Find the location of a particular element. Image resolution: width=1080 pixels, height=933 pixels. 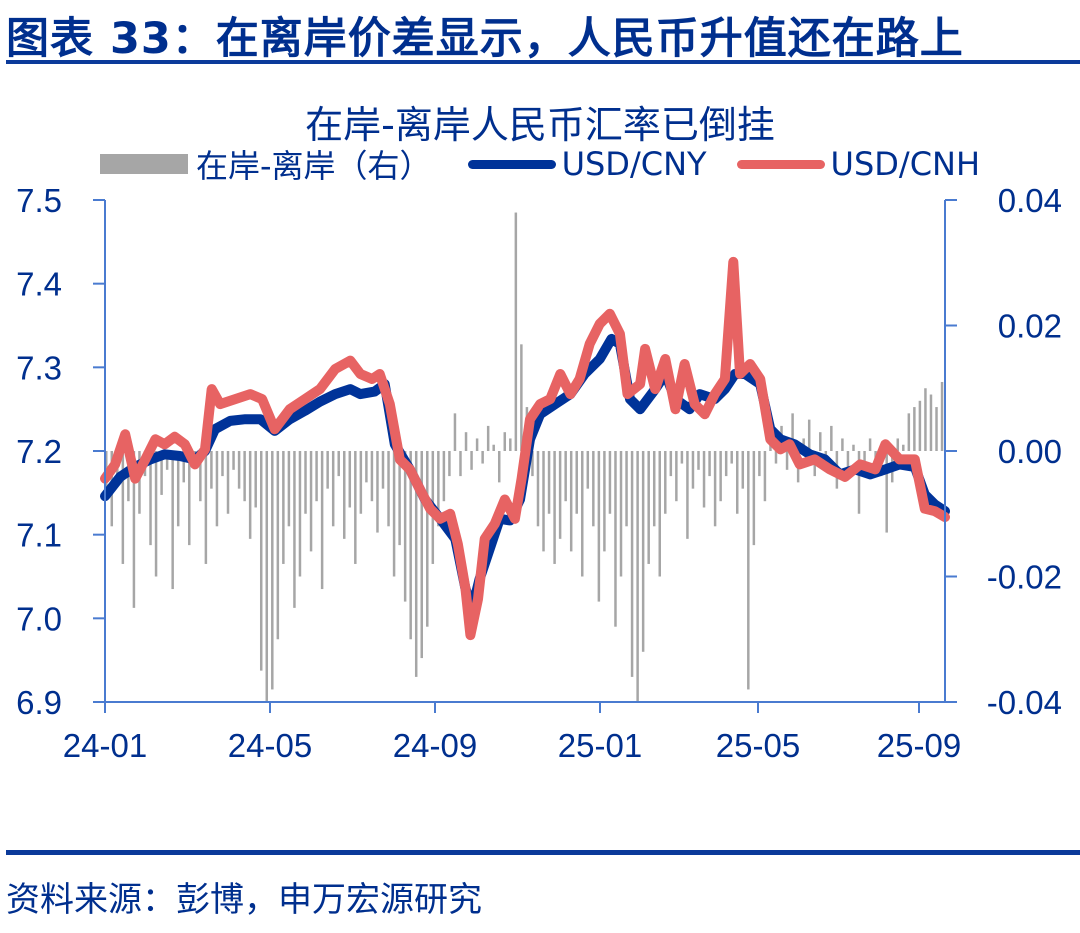

legend-item-spread: 在岸-离岸（右） is located at coordinates (266, 164).